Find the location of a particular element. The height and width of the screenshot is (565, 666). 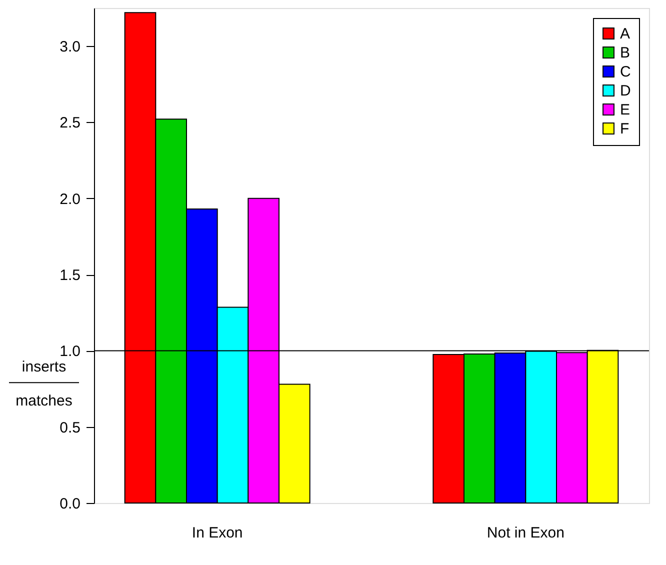

y-tick-label: 1.5 is located at coordinates (70, 275).